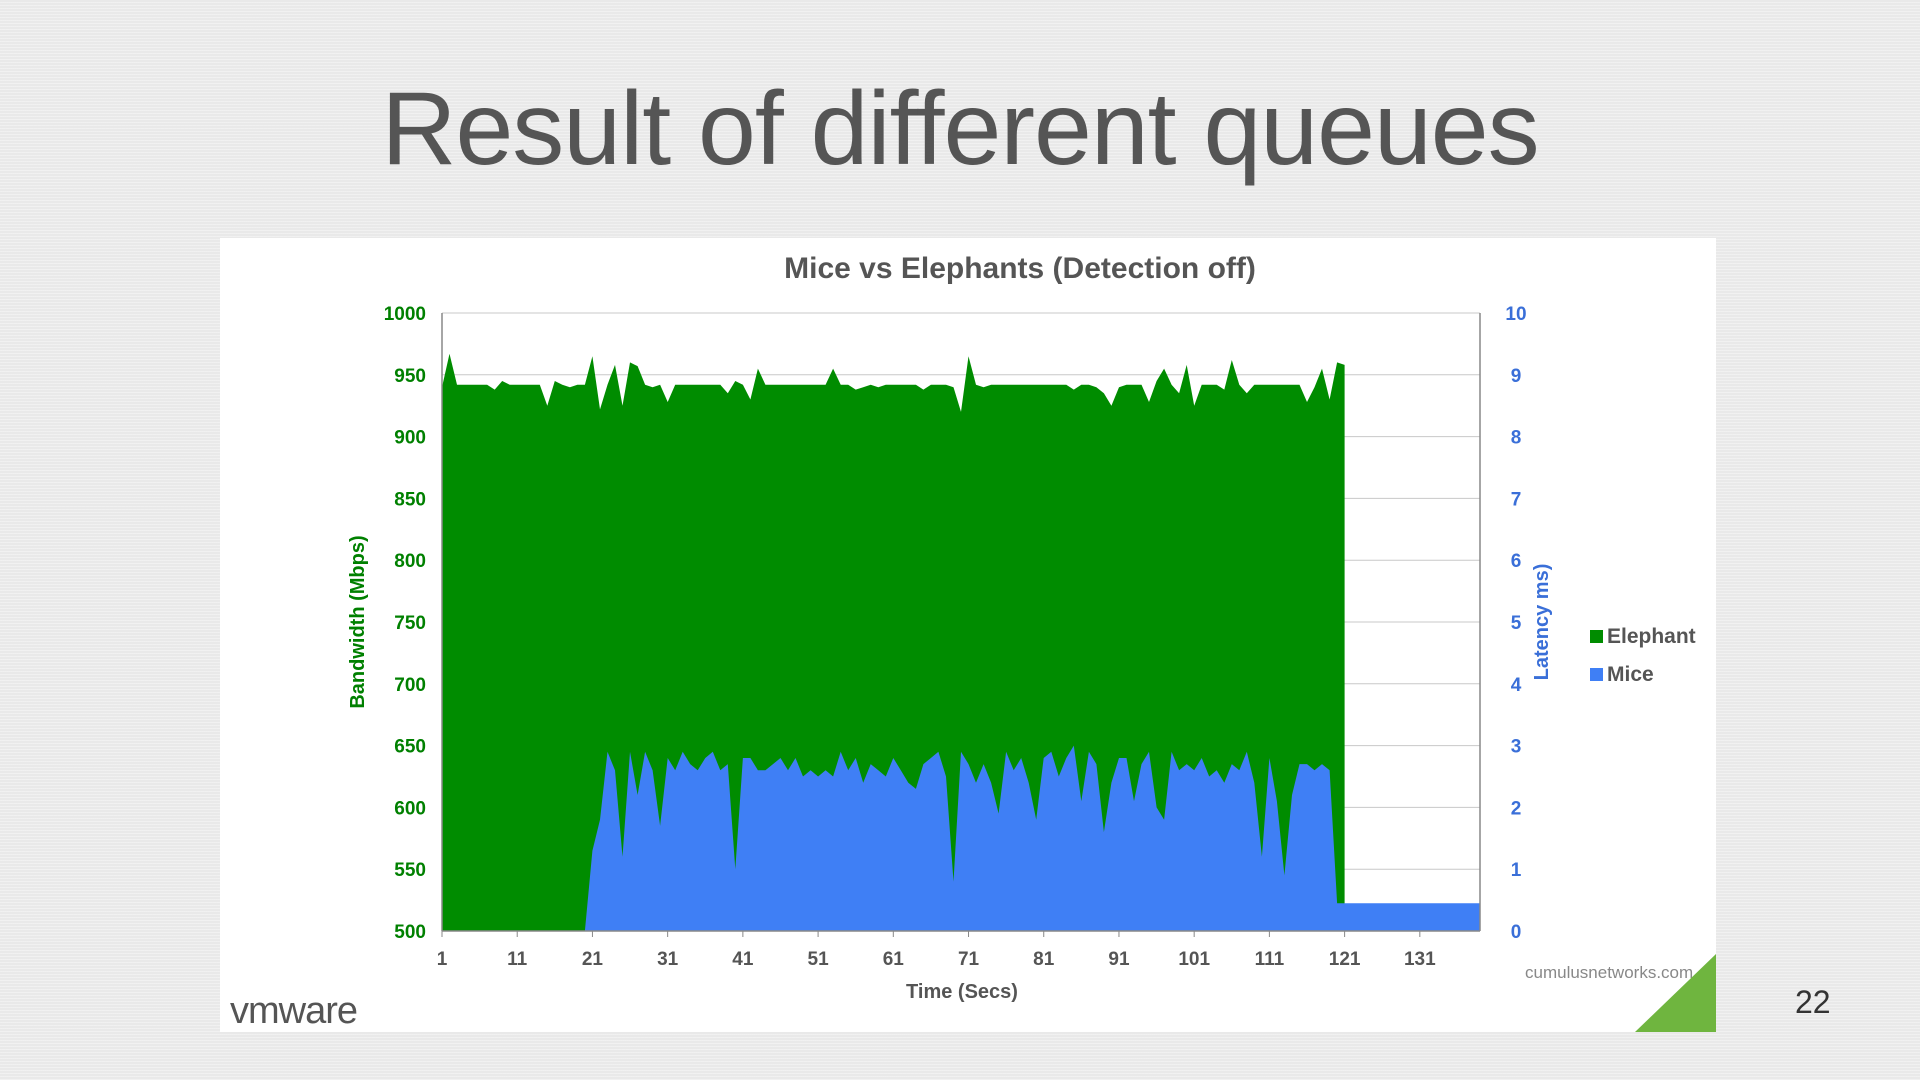  Describe the element at coordinates (1516, 376) in the screenshot. I see `y2-tick-label: 9` at that location.